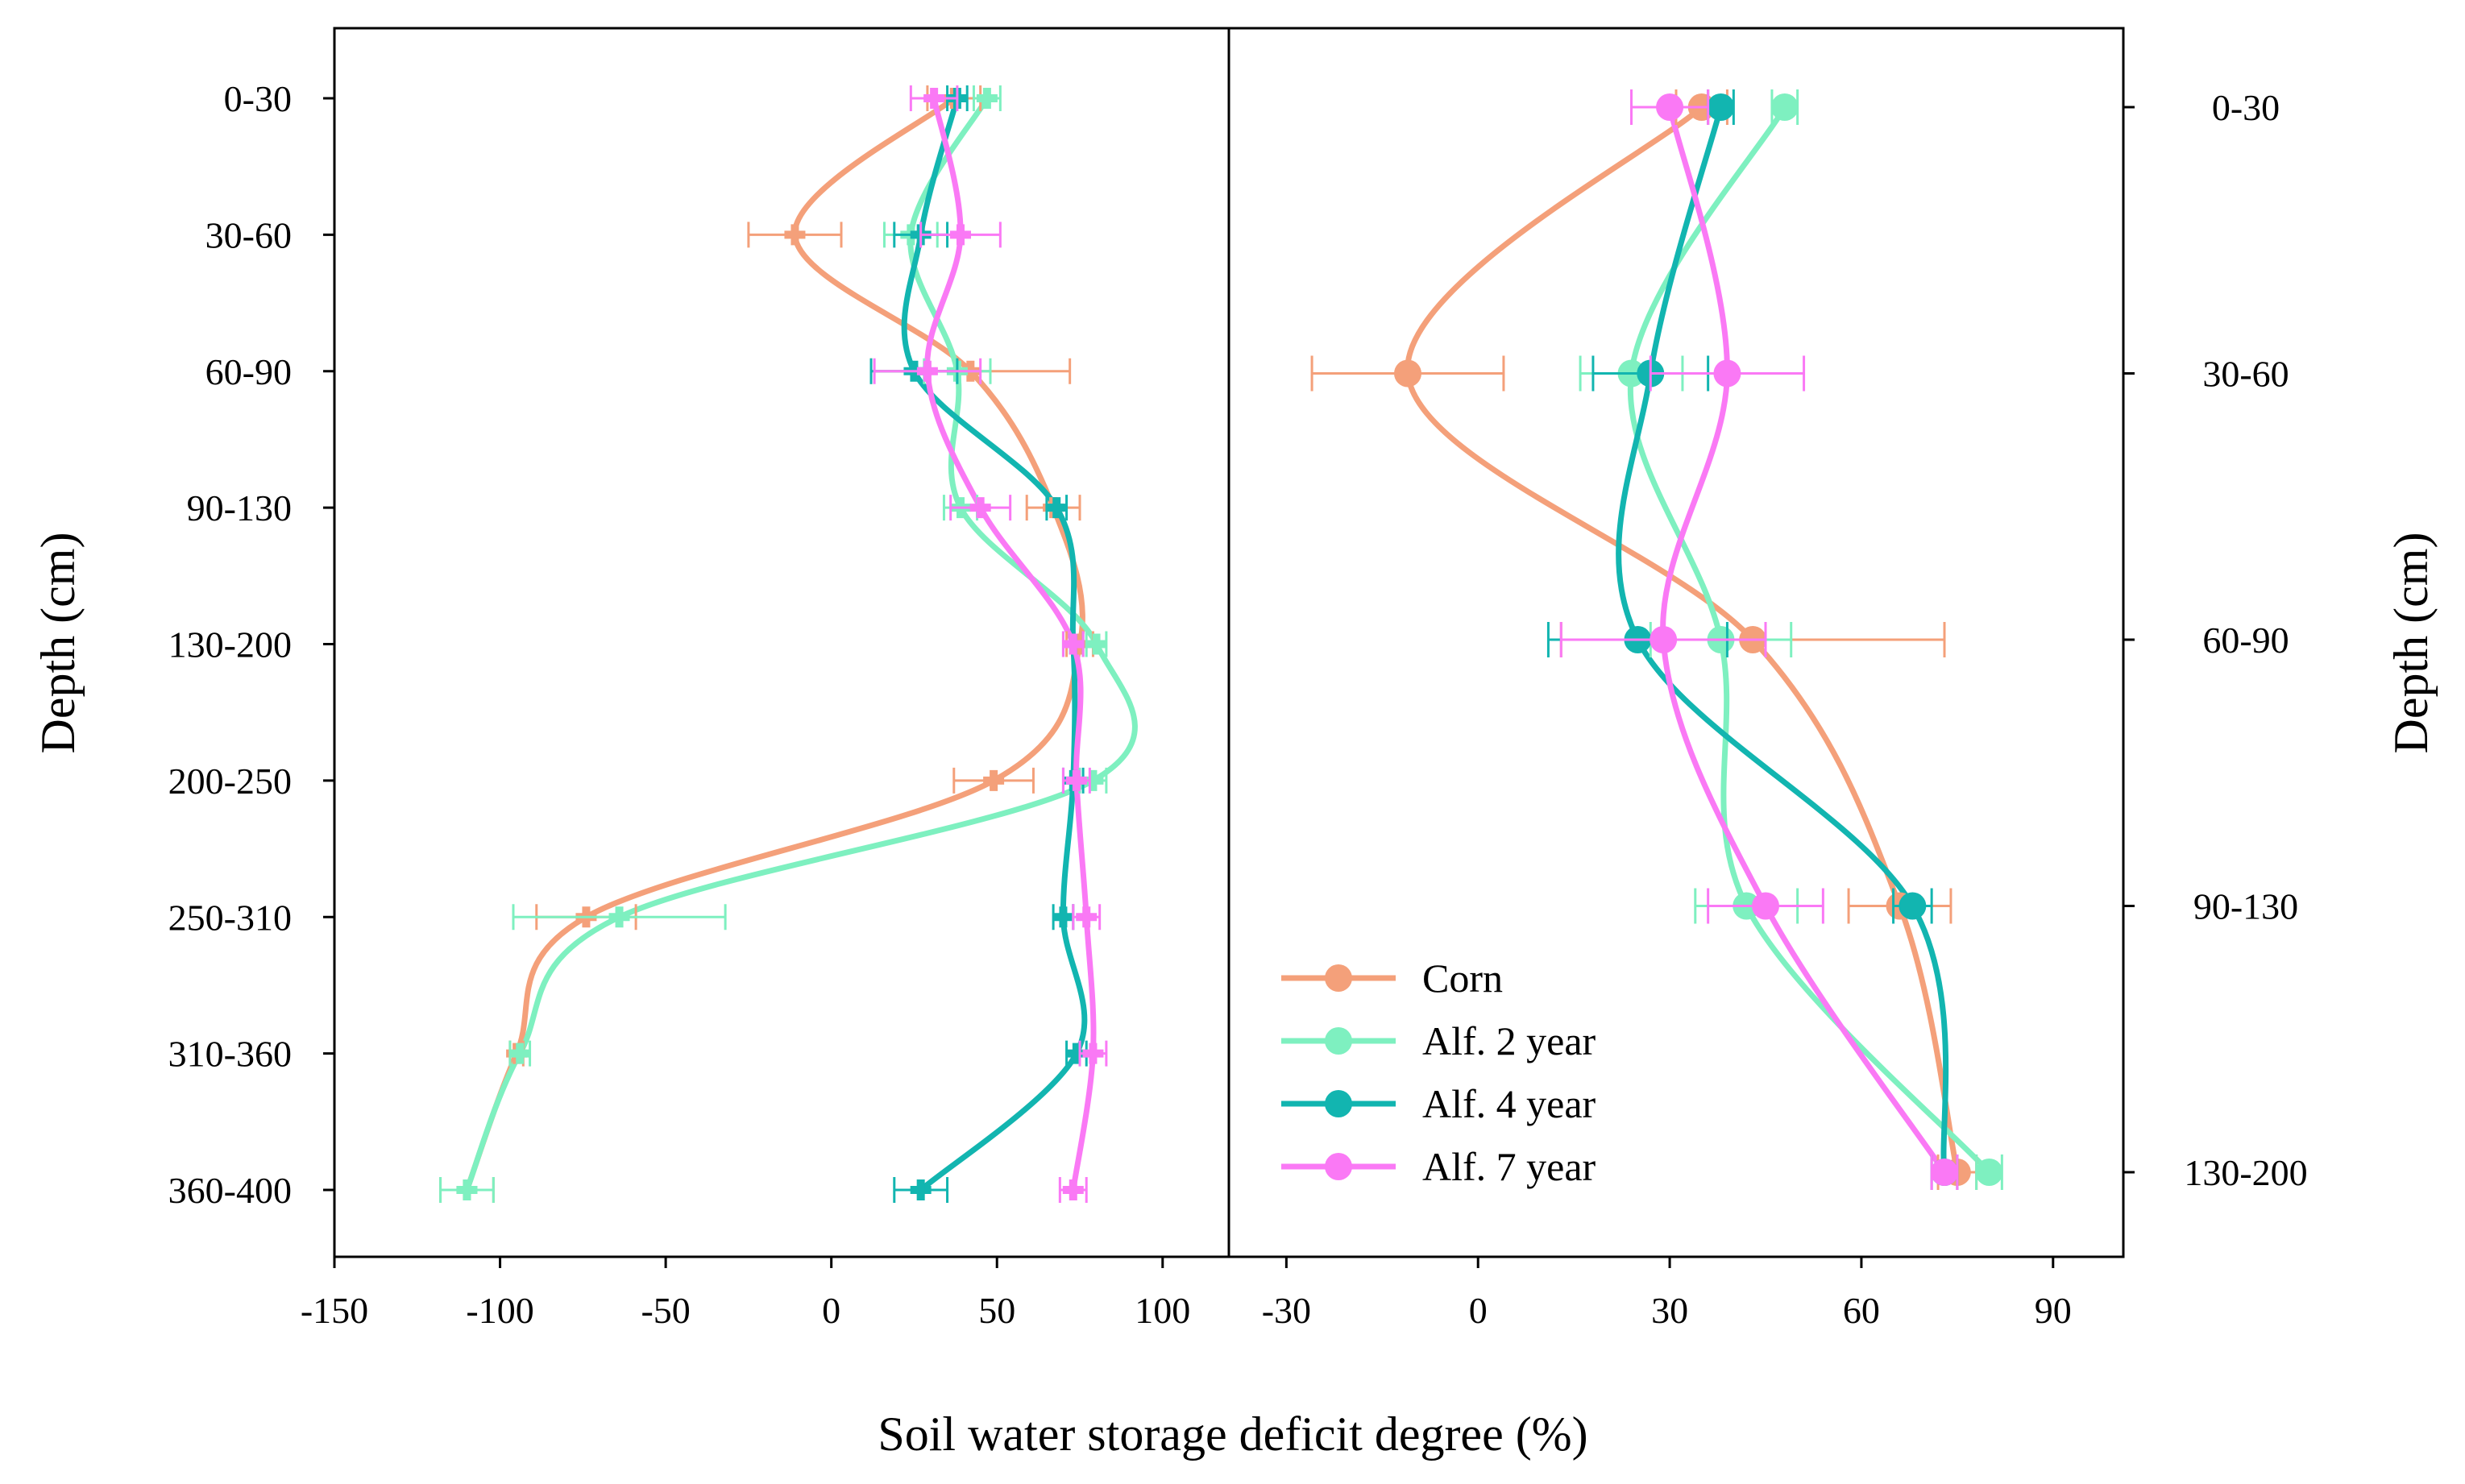 The height and width of the screenshot is (1484, 2465). What do you see at coordinates (2411, 643) in the screenshot?
I see `right-y-axis-title: Depth (cm)` at bounding box center [2411, 643].